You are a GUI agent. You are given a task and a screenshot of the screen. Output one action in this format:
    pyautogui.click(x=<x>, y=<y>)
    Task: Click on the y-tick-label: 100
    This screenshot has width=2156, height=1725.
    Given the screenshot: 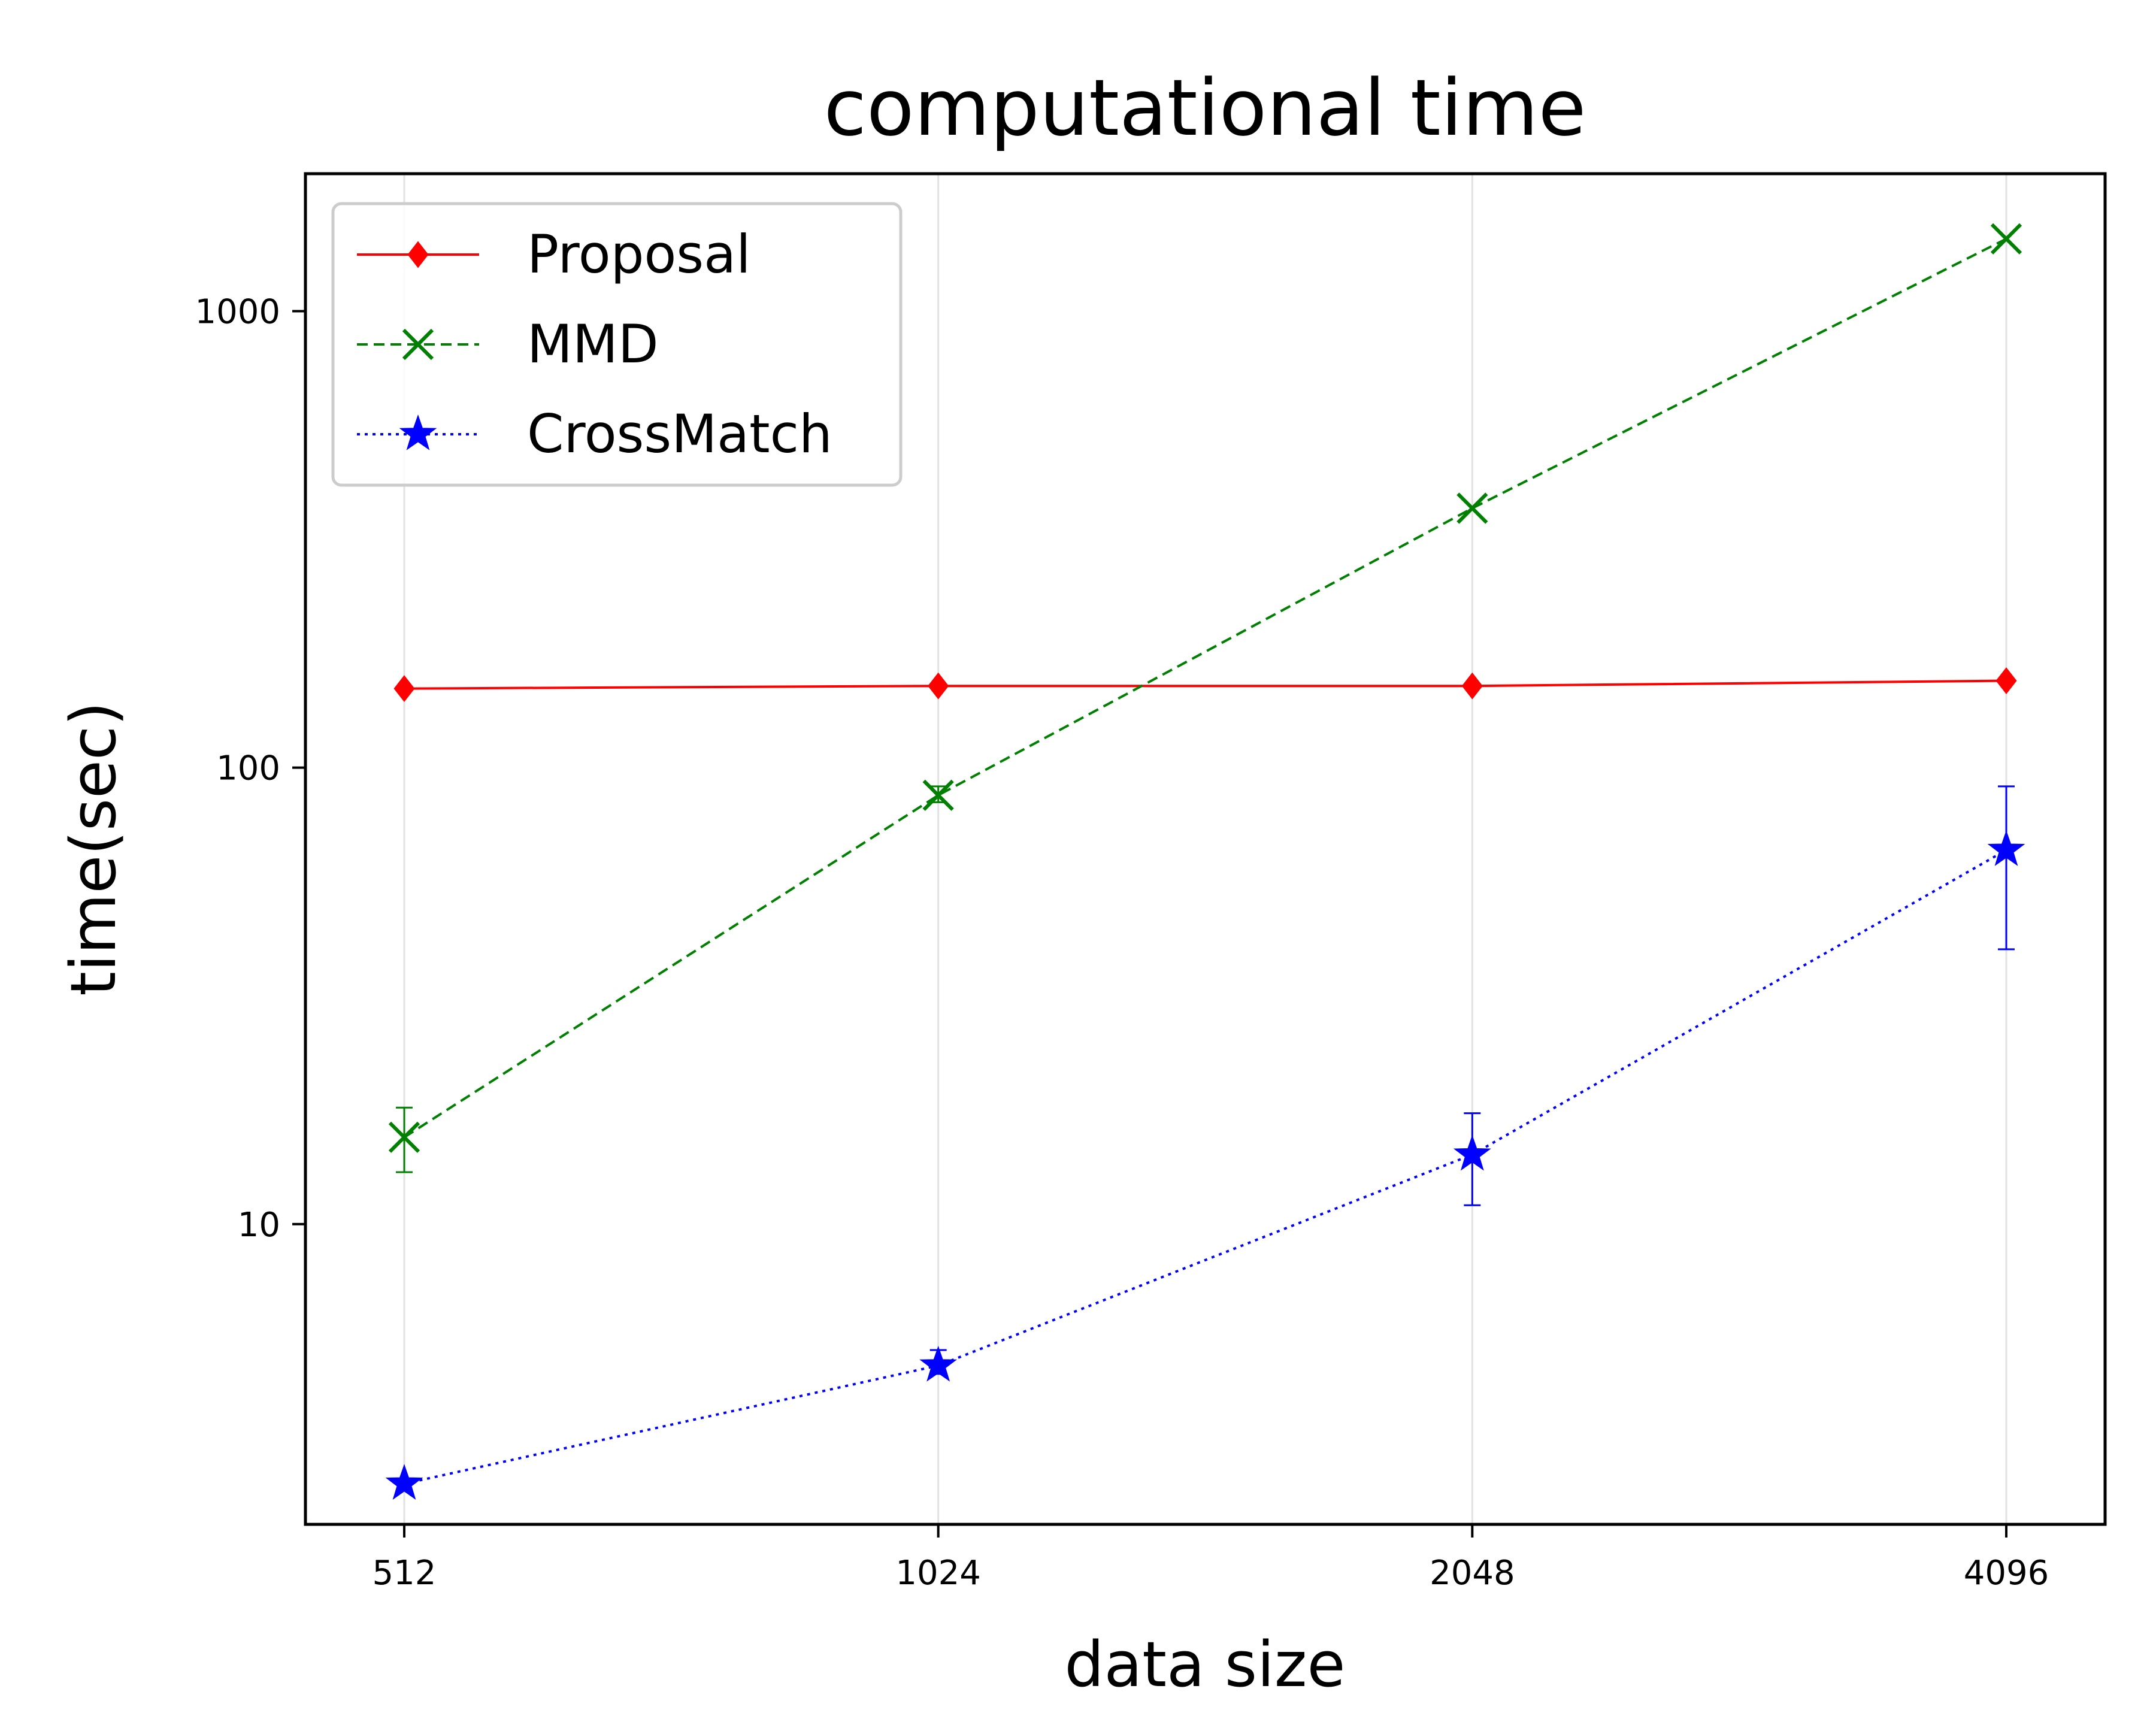 What is the action you would take?
    pyautogui.click(x=248, y=768)
    